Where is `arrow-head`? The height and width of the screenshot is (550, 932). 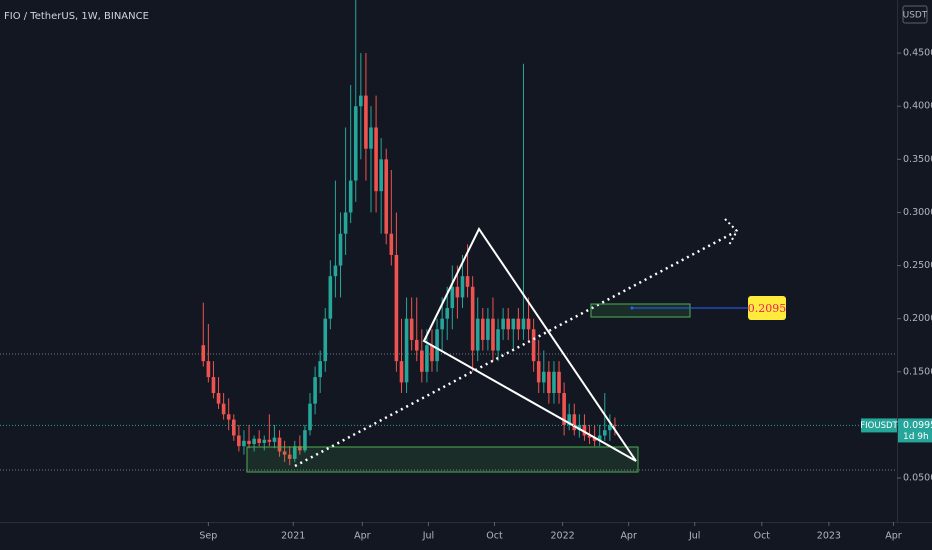 arrow-head is located at coordinates (731, 232).